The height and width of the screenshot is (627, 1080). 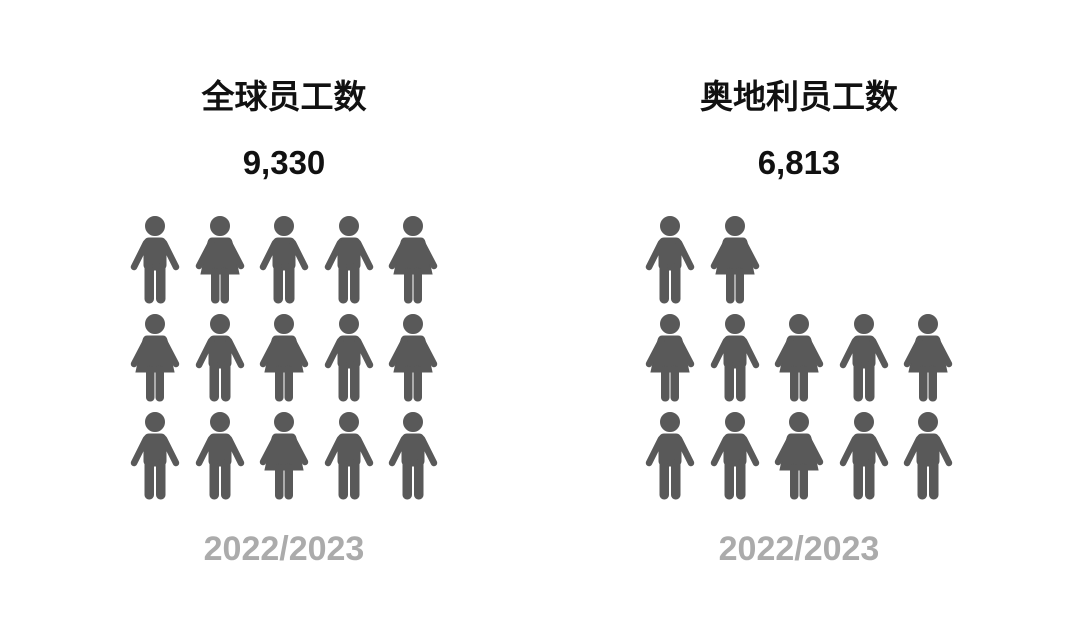 I want to click on panel-title: 奥地利员工数, so click(x=799, y=96).